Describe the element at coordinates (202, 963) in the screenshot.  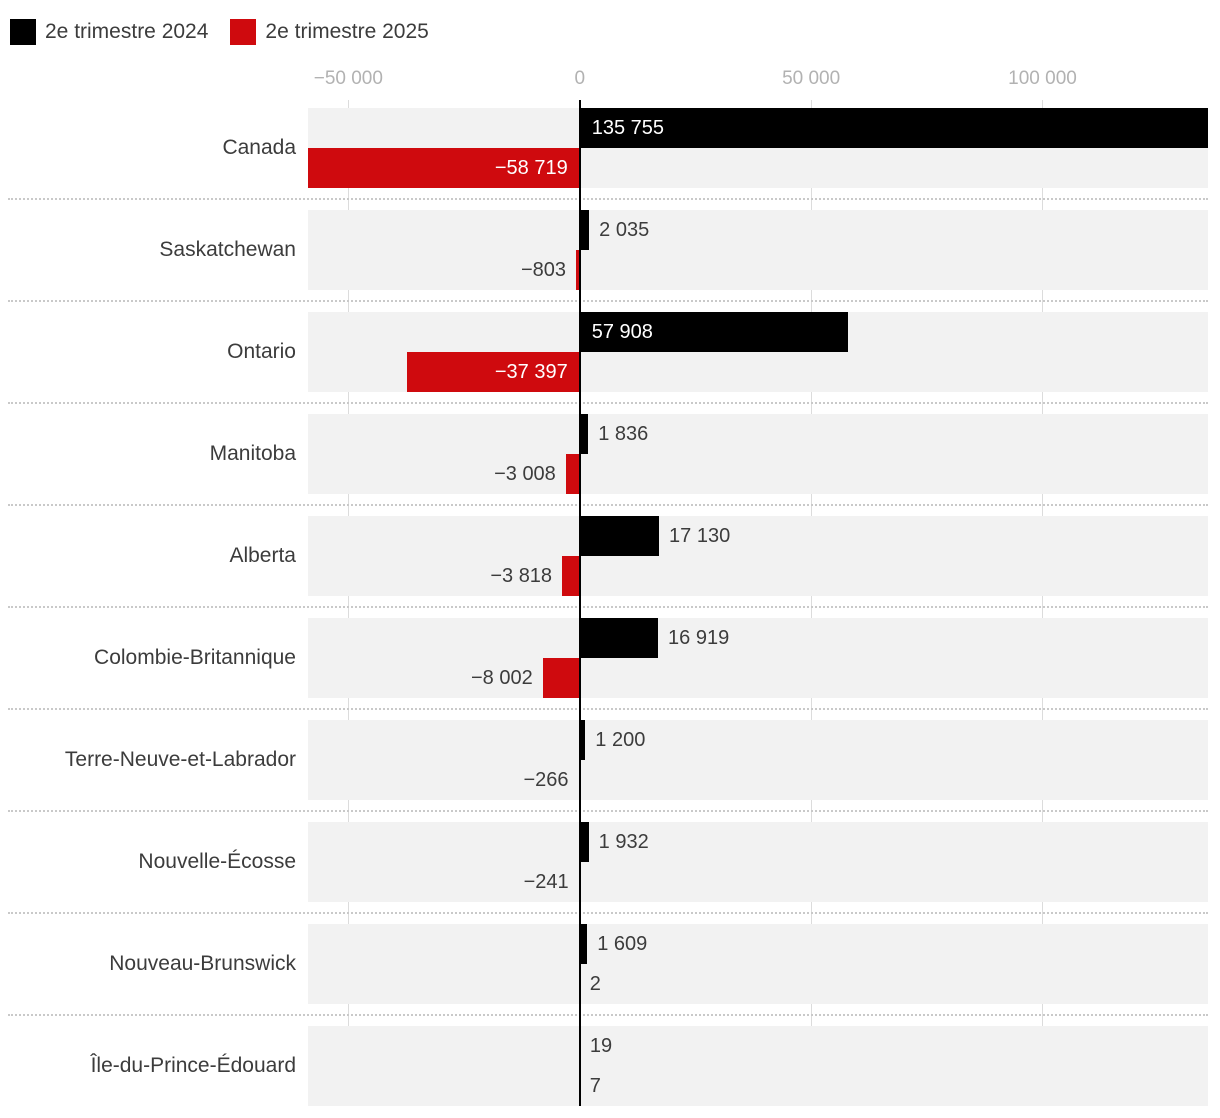
I see `category-label: Nouveau-Brunswick` at that location.